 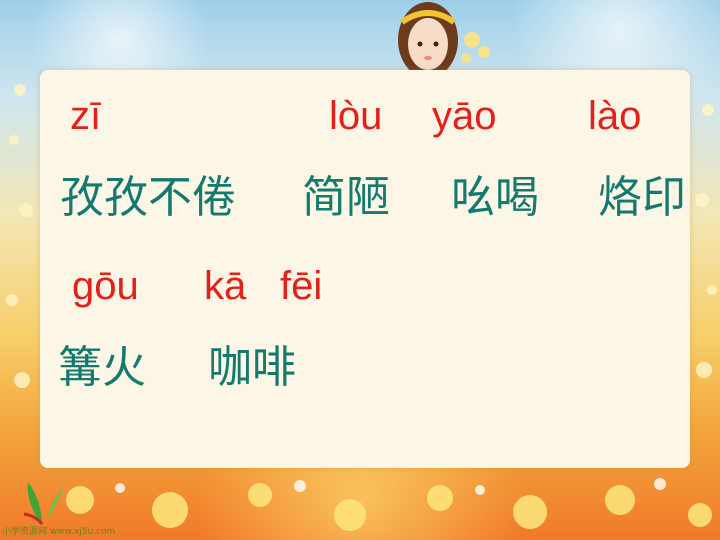 I want to click on pinyin-lao: lào, so click(x=615, y=116).